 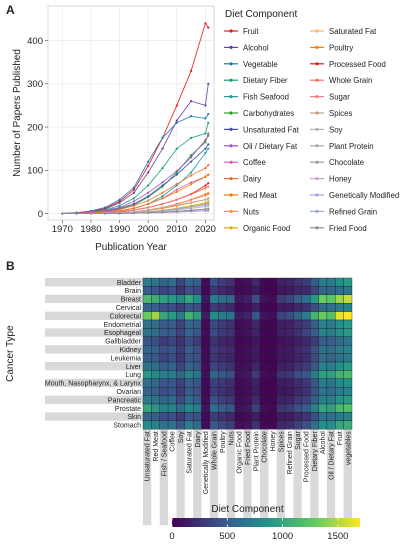 I want to click on legend-label: Poultry, so click(x=341, y=47).